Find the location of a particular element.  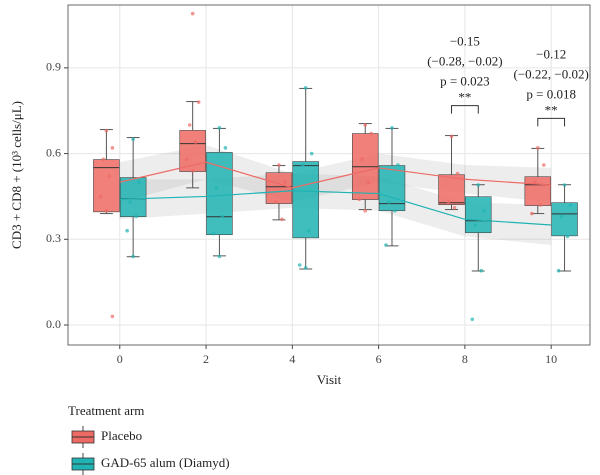

annotation-text: (−0.28, −0.02) is located at coordinates (464, 61).